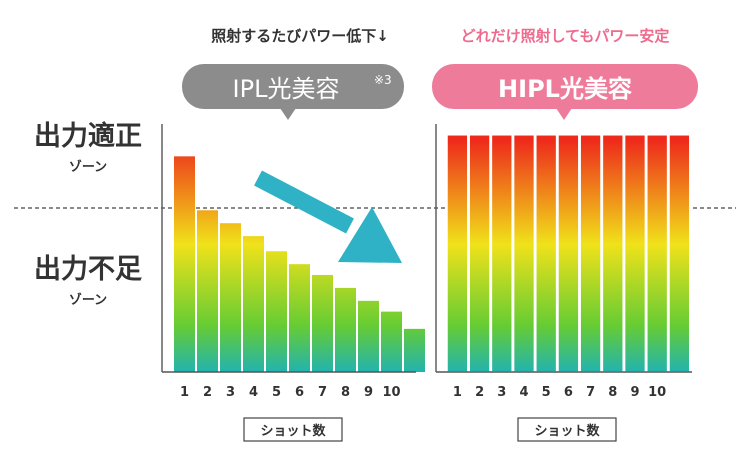 This screenshot has height=461, width=750. What do you see at coordinates (564, 114) in the screenshot?
I see `right-badge-pointer` at bounding box center [564, 114].